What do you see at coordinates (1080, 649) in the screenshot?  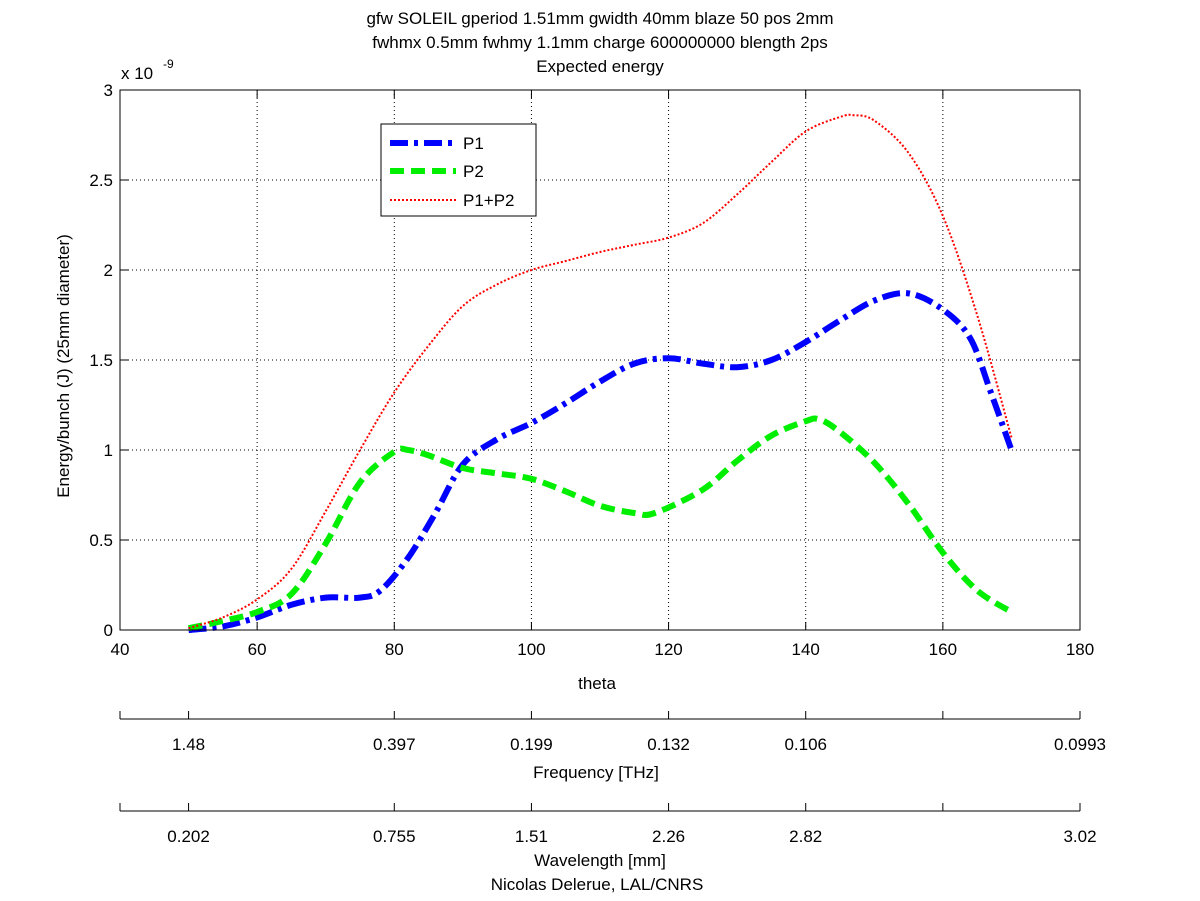 I see `x-tick-label: 180` at bounding box center [1080, 649].